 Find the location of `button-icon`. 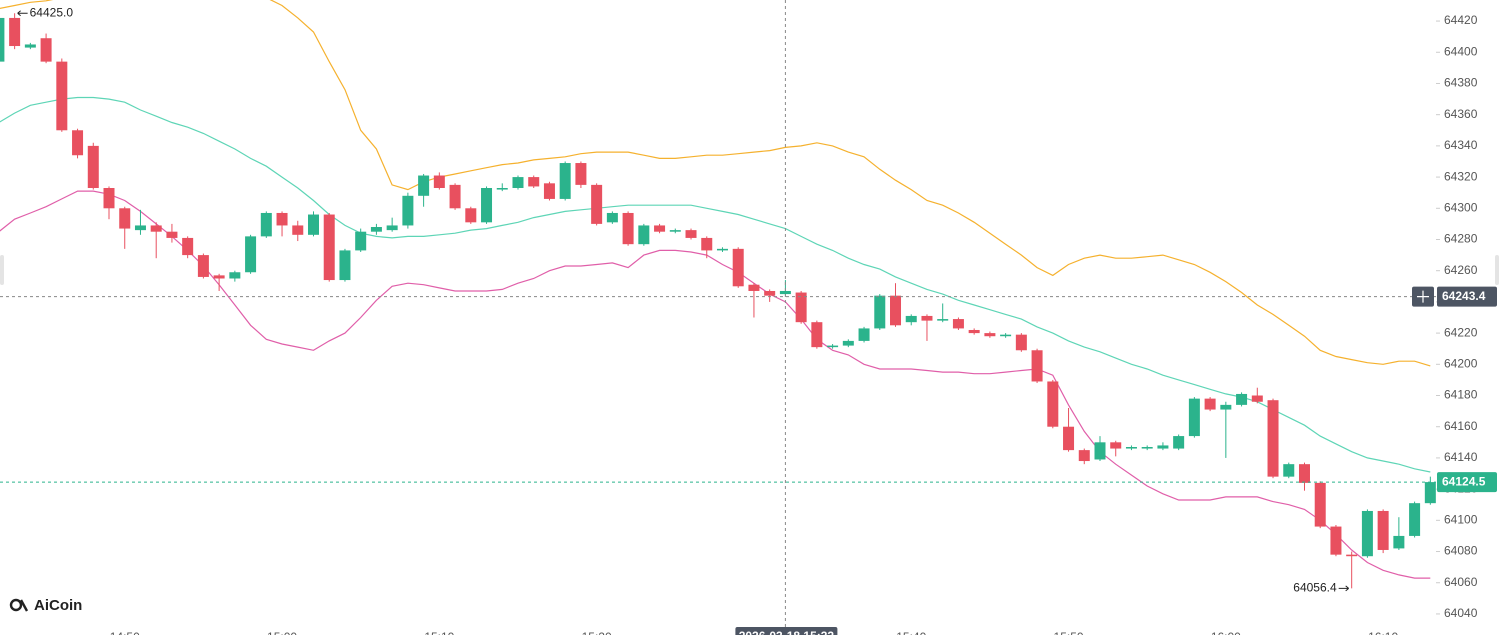

button-icon is located at coordinates (1423, 296).